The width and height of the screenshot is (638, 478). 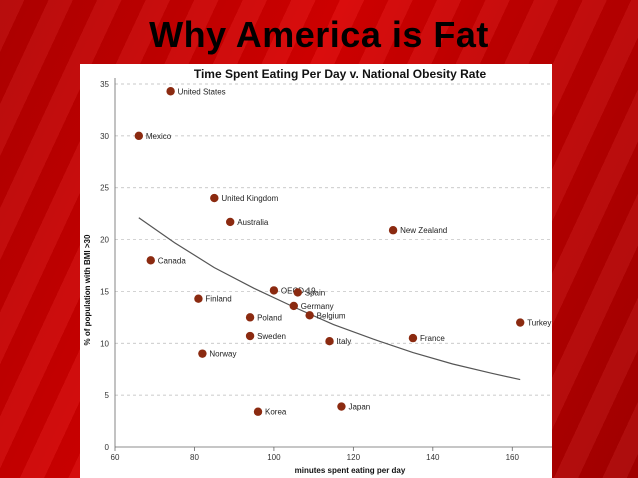 What do you see at coordinates (104, 188) in the screenshot?
I see `y-tick-label: 25` at bounding box center [104, 188].